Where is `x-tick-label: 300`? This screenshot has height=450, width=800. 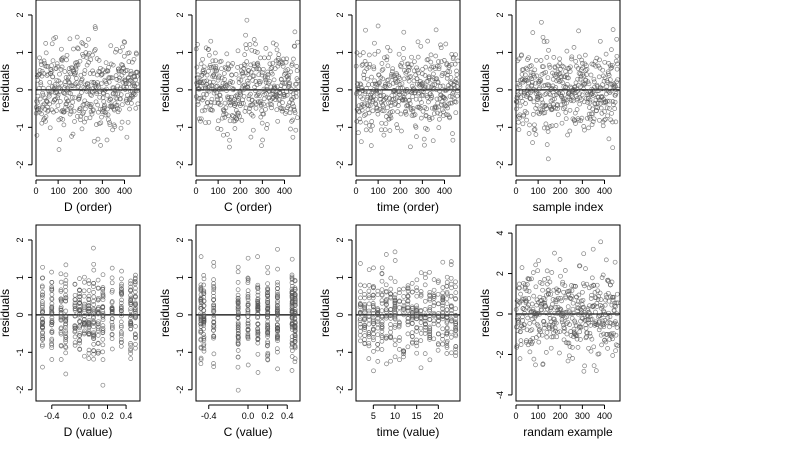
x-tick-label: 300 is located at coordinates (422, 191).